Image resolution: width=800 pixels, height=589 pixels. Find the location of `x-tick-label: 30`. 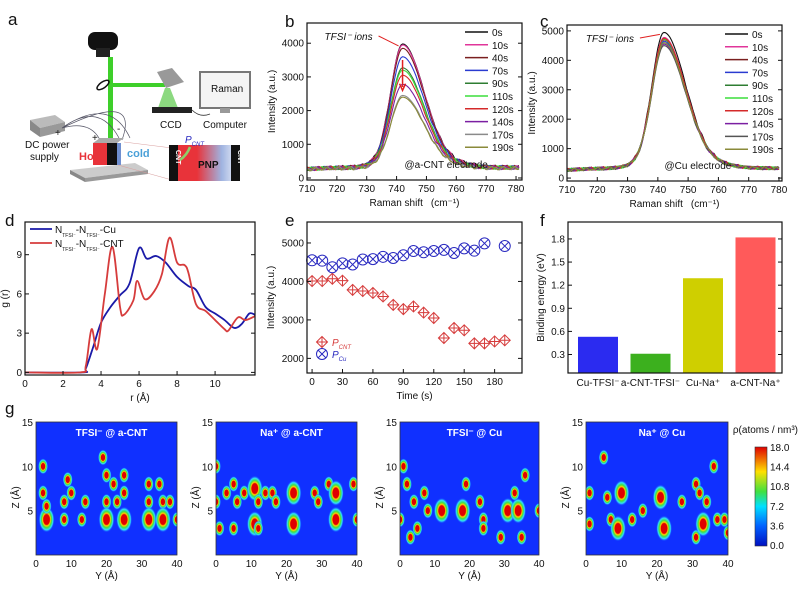

x-tick-label: 30 is located at coordinates (505, 564).